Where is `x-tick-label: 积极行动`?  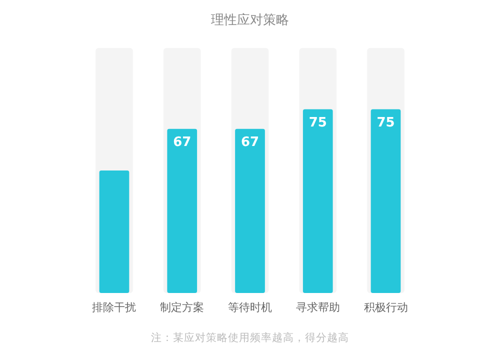
x-tick-label: 积极行动 is located at coordinates (386, 307).